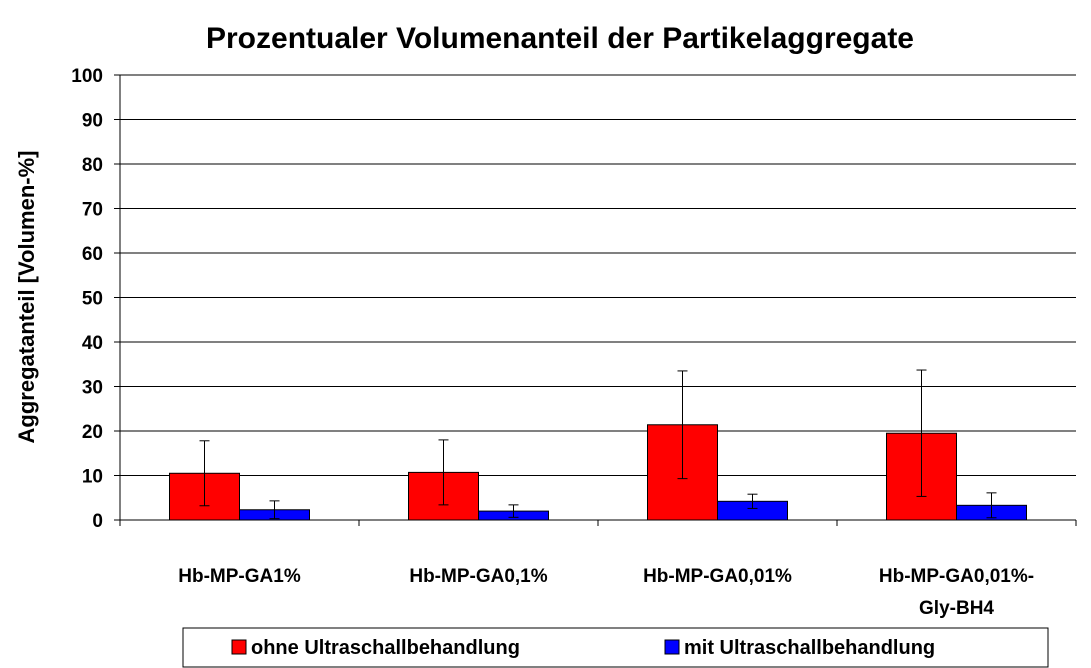  What do you see at coordinates (92, 121) in the screenshot?
I see `y-tick-label: 90` at bounding box center [92, 121].